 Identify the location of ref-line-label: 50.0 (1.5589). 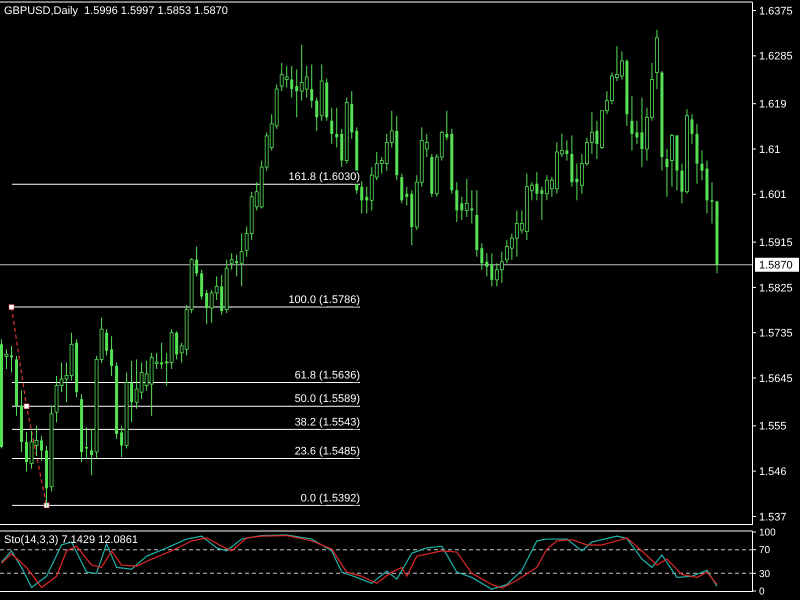
(327, 399).